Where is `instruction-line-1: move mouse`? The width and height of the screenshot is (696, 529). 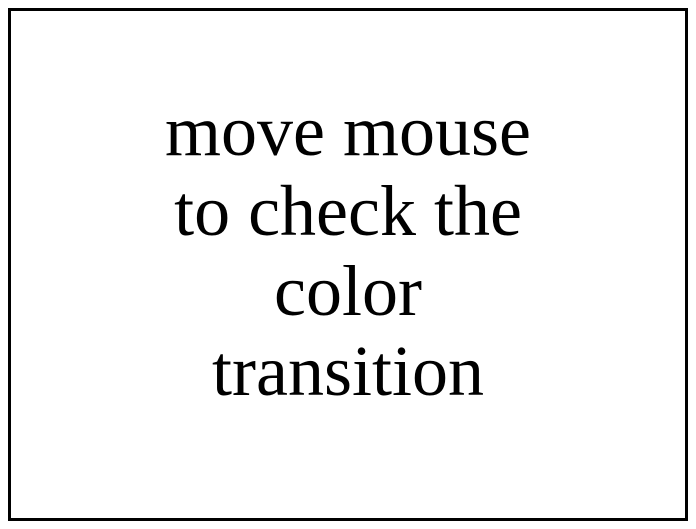 instruction-line-1: move mouse is located at coordinates (348, 131).